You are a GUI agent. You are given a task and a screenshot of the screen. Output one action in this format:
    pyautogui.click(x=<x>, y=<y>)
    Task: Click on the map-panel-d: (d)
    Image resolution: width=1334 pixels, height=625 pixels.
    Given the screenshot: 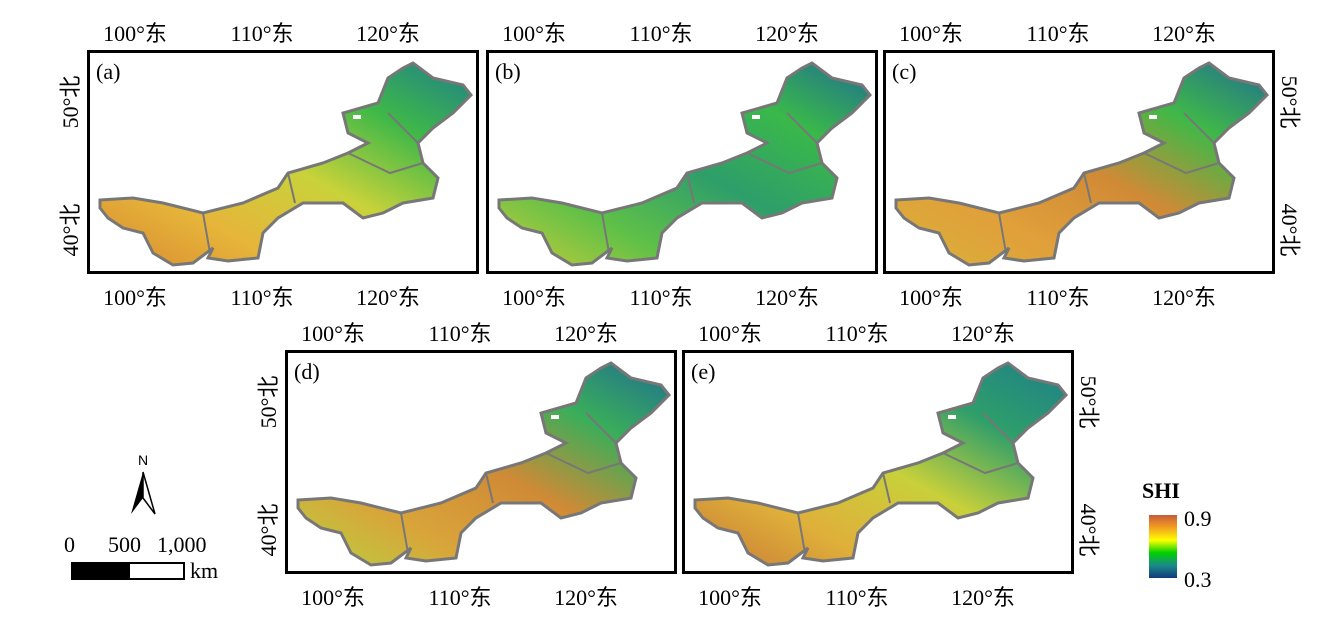 What is the action you would take?
    pyautogui.click(x=481, y=462)
    